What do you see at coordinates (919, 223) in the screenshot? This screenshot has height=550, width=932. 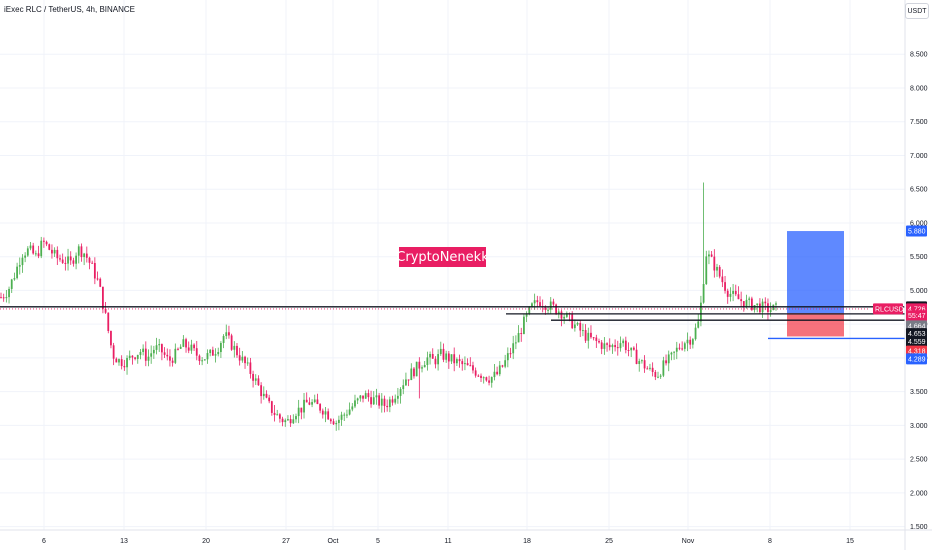 I see `price-tick-label: 6.000` at bounding box center [919, 223].